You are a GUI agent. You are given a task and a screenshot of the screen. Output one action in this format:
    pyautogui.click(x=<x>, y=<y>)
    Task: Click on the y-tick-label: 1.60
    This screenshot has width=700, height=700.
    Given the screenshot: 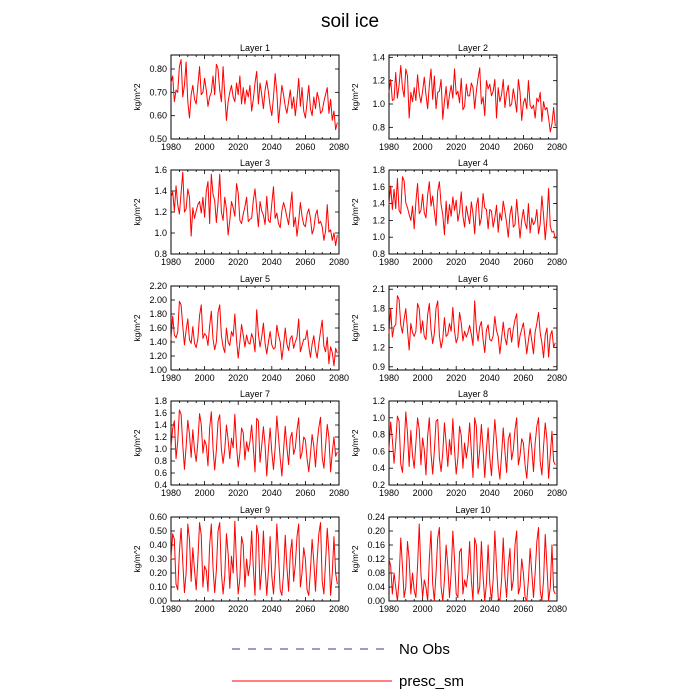 What is the action you would take?
    pyautogui.click(x=158, y=328)
    